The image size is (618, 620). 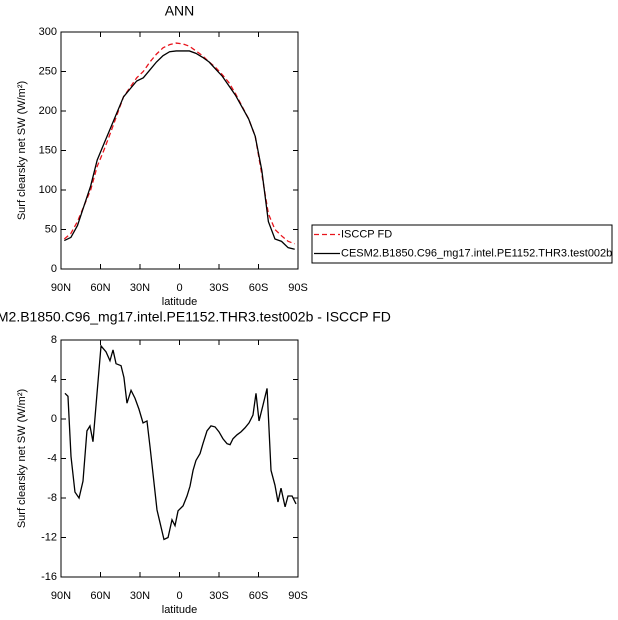 I want to click on y-tick-label: 8, so click(x=54, y=340).